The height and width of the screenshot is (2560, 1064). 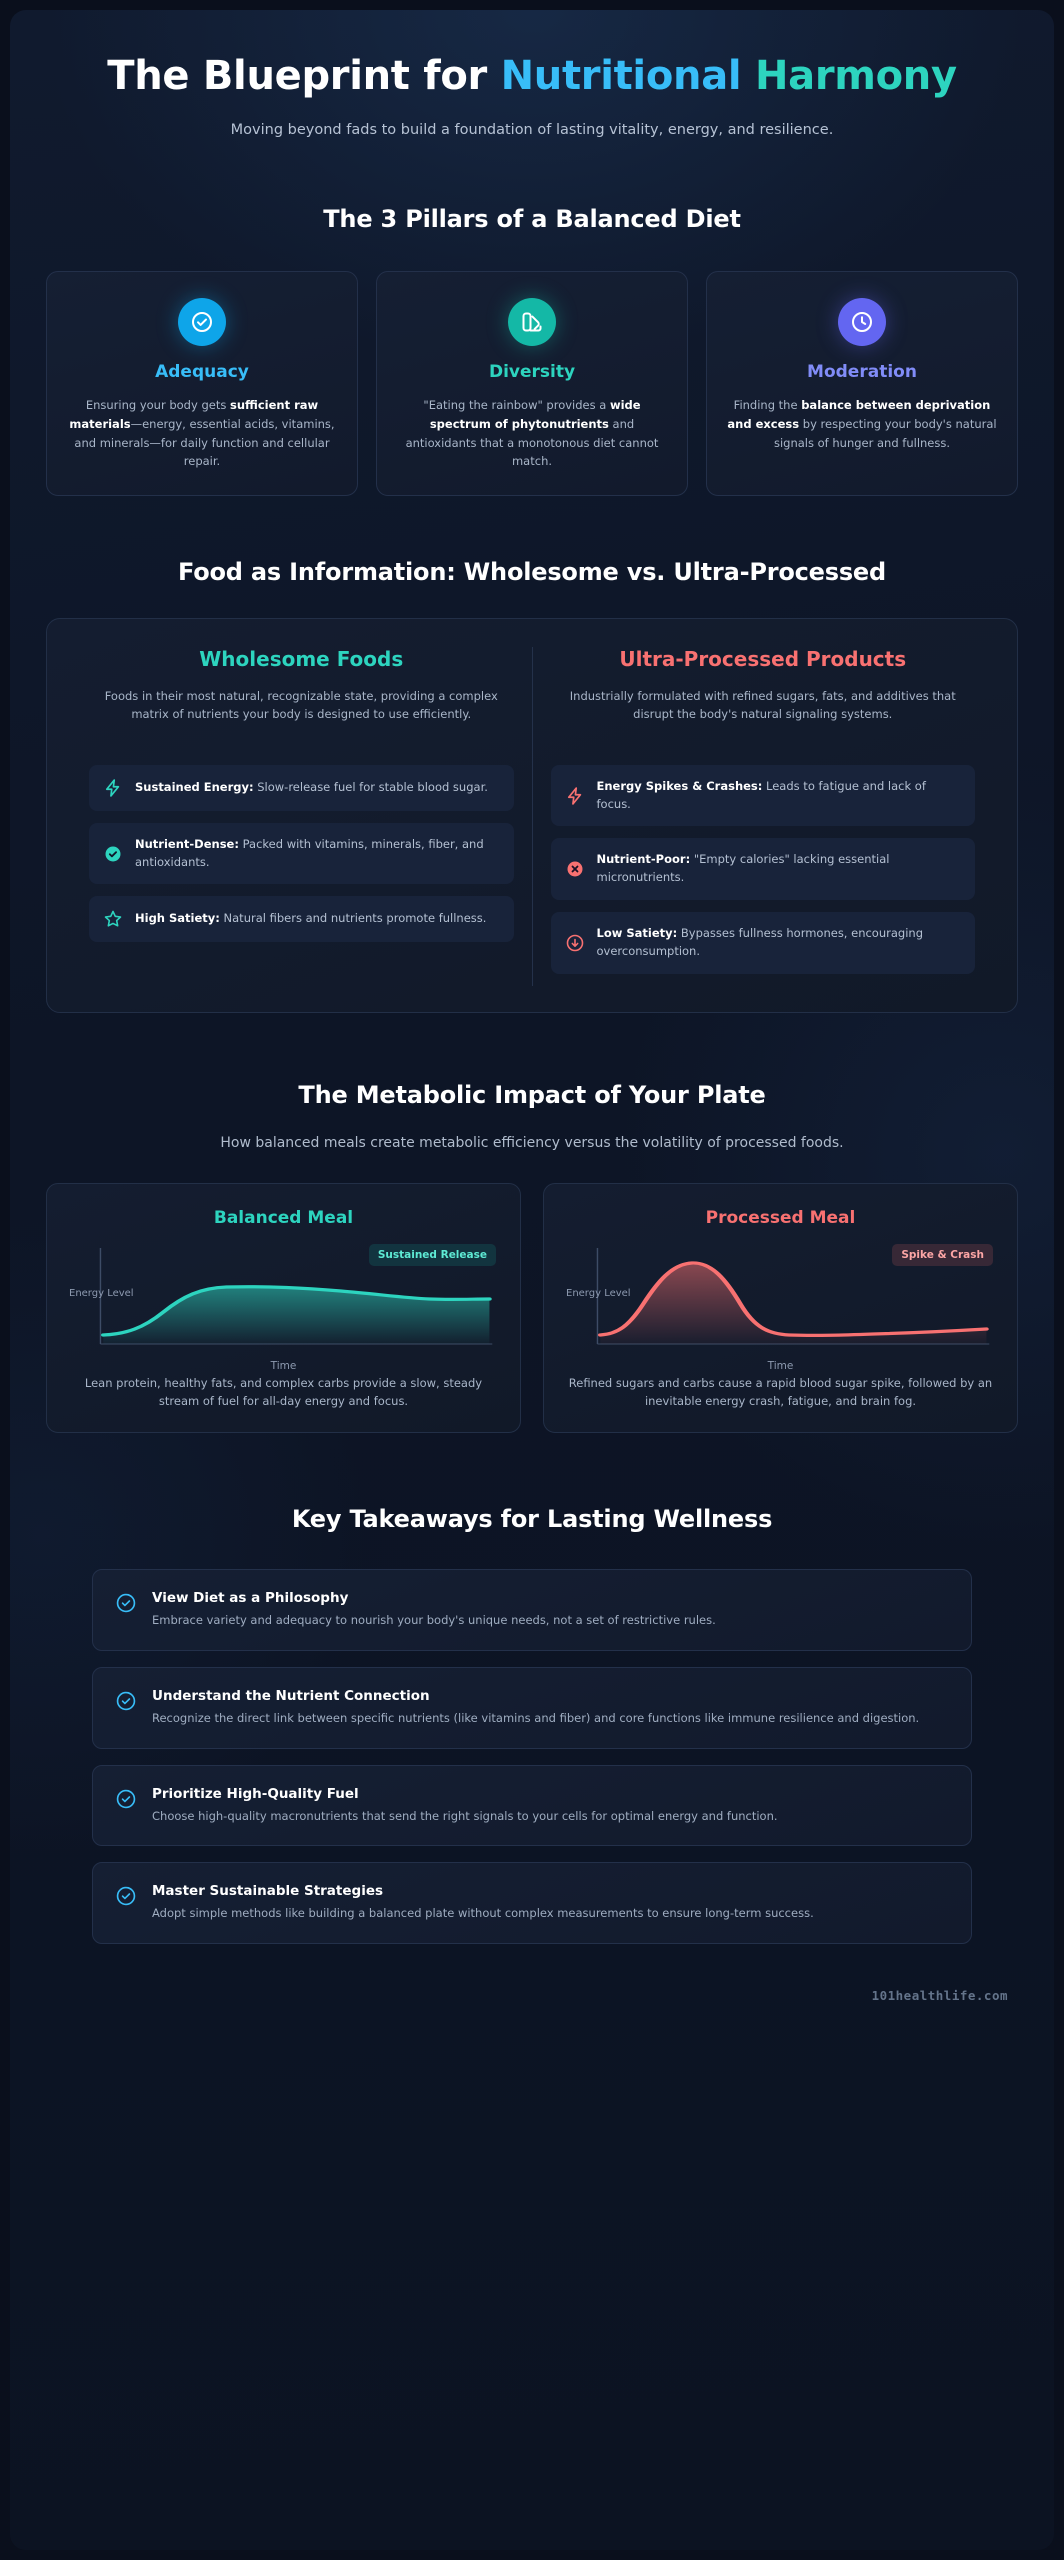 What do you see at coordinates (535, 414) in the screenshot?
I see `pillar-desc-bold: wide spectrum of phytonutrients` at bounding box center [535, 414].